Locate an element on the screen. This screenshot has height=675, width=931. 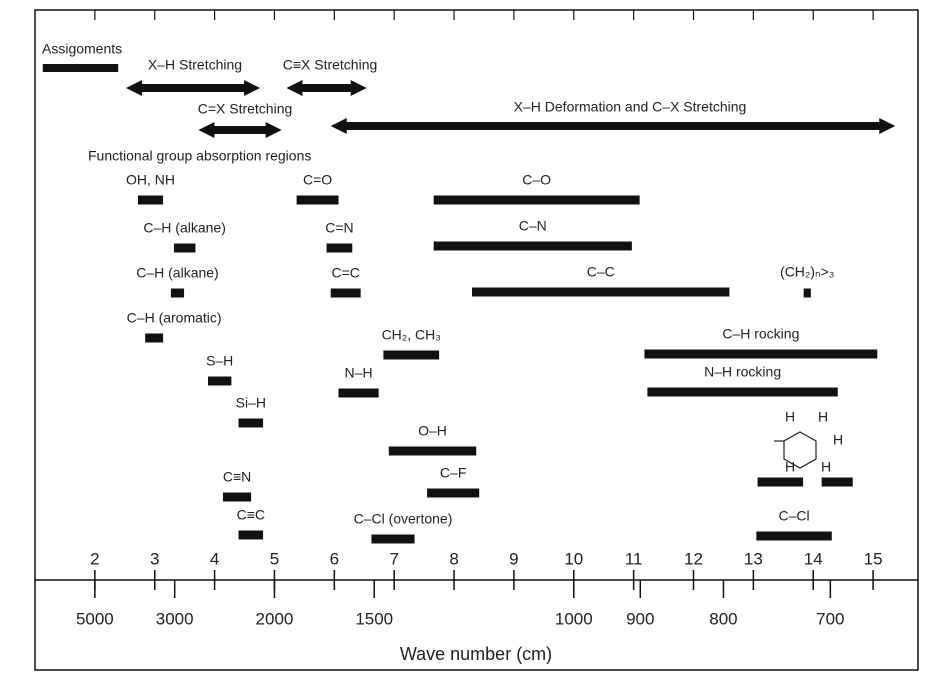
section-title: Functional group absorption regions is located at coordinates (199, 156).